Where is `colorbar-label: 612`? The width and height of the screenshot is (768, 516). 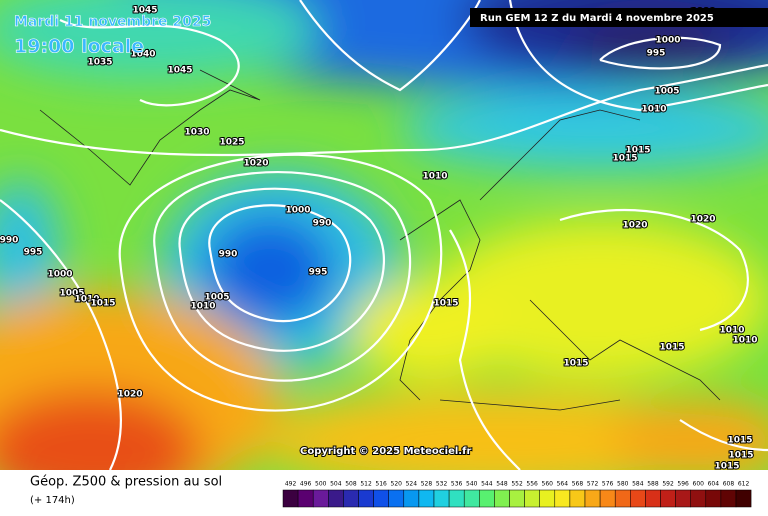
colorbar-label: 612 is located at coordinates (744, 484).